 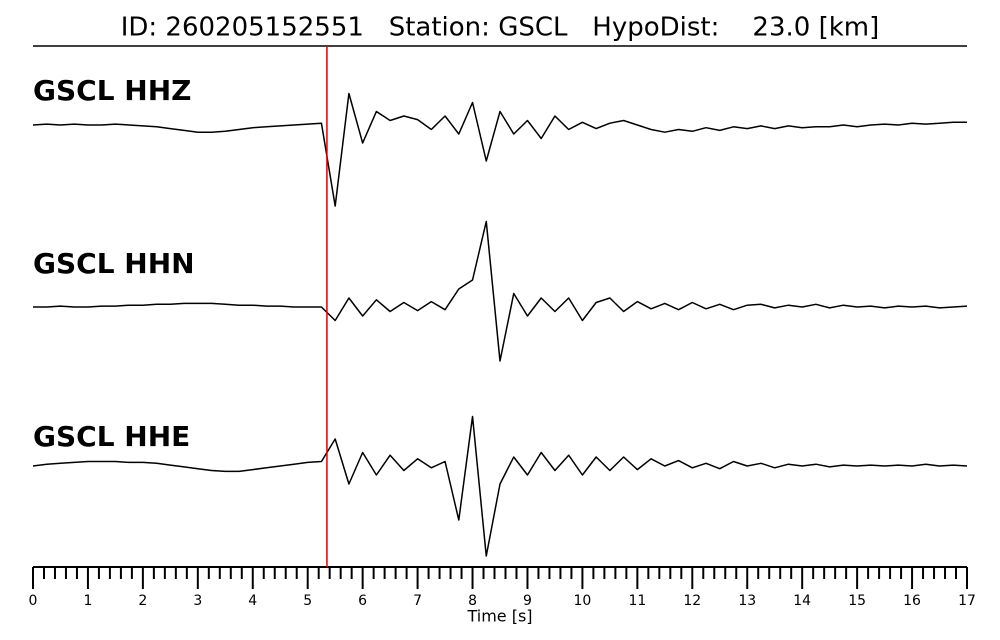 What do you see at coordinates (692, 601) in the screenshot?
I see `x-tick-label: 12` at bounding box center [692, 601].